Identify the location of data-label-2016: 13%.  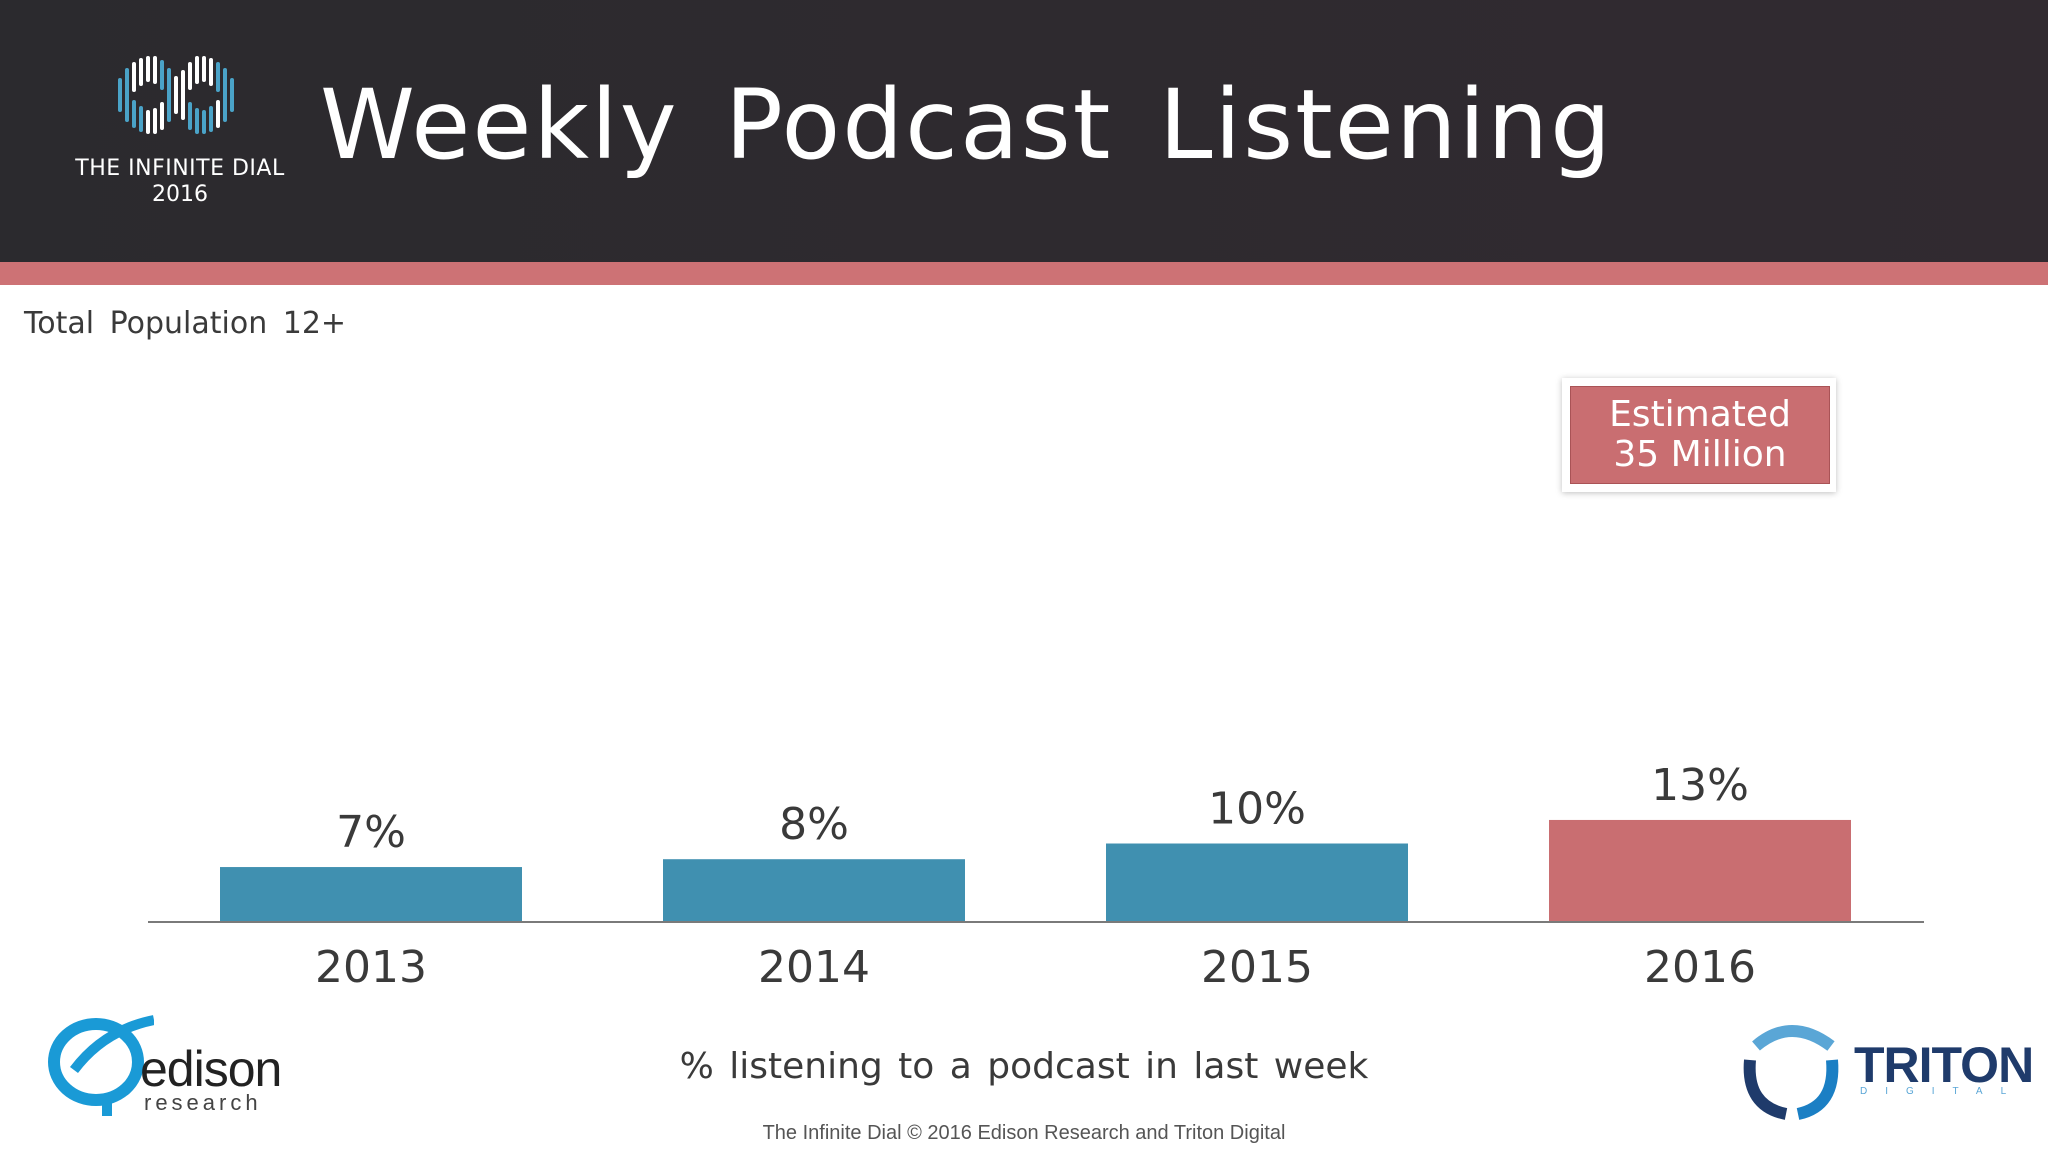
(1700, 785).